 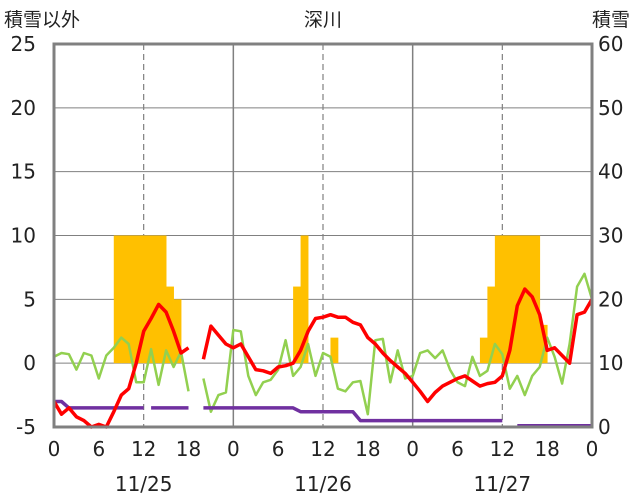 What do you see at coordinates (323, 484) in the screenshot?
I see `date-label: 11/26` at bounding box center [323, 484].